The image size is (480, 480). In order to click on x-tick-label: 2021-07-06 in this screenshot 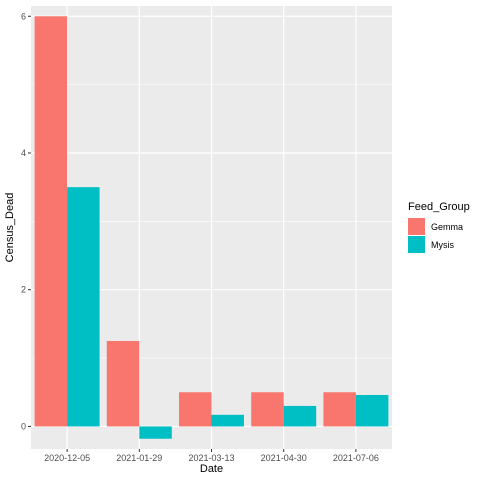, I will do `click(356, 458)`.